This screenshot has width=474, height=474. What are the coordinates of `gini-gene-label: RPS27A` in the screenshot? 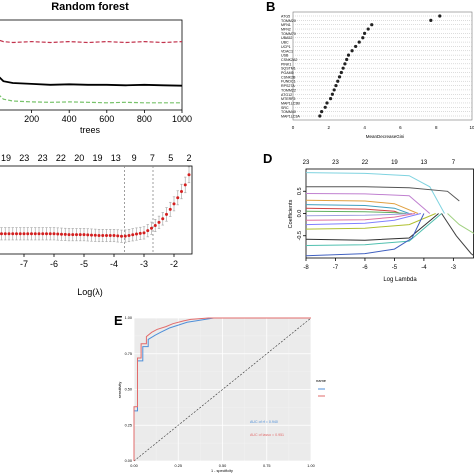 It's located at (288, 86).